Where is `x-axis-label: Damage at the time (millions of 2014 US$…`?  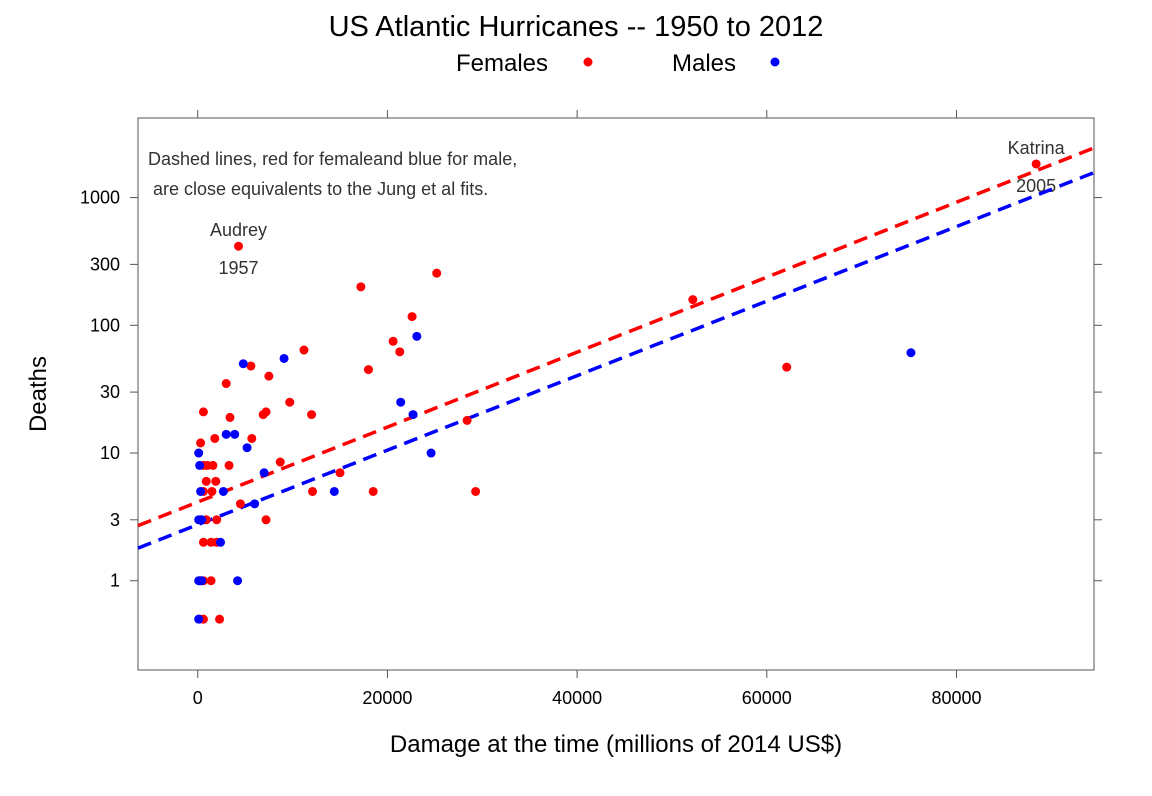 x-axis-label: Damage at the time (millions of 2014 US$… is located at coordinates (616, 744).